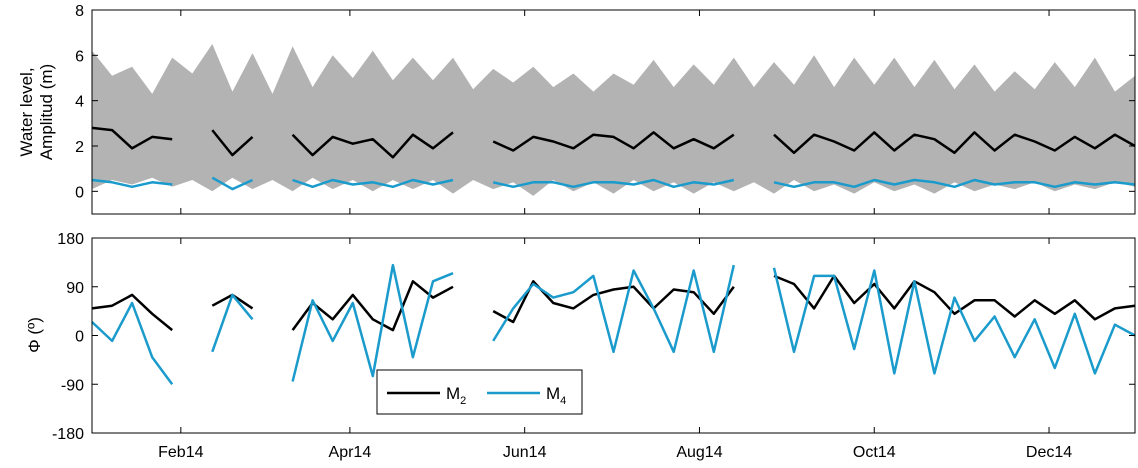 The width and height of the screenshot is (1138, 468). What do you see at coordinates (70, 239) in the screenshot?
I see `bottom-ytick-label: 180` at bounding box center [70, 239].